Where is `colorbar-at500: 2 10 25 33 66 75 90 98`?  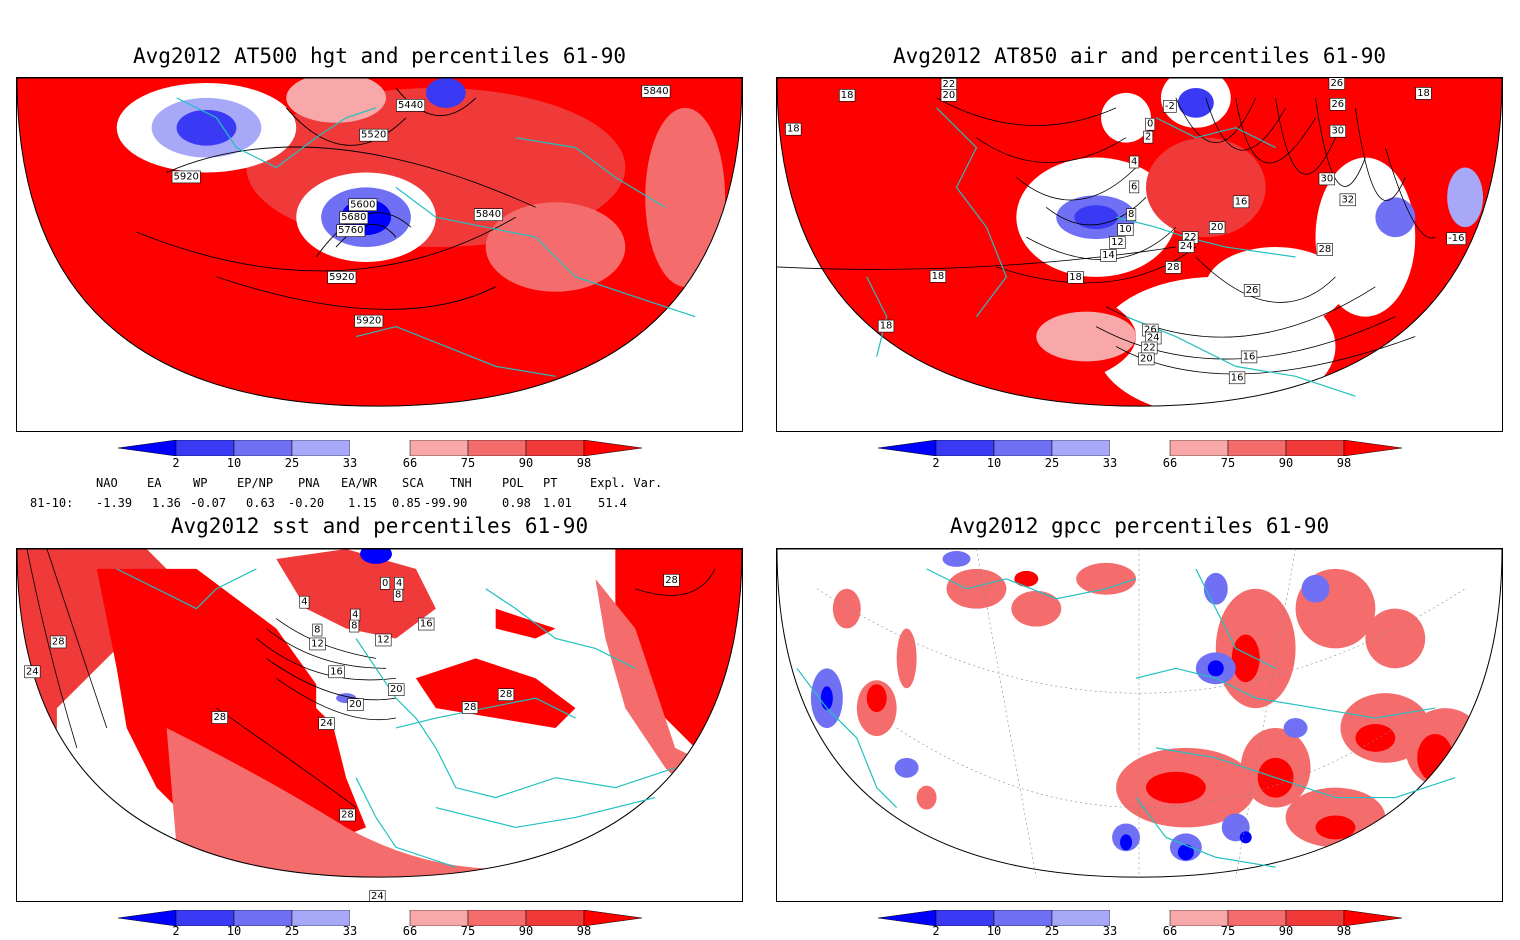 colorbar-at500: 2 10 25 33 66 75 90 98 is located at coordinates (380, 456).